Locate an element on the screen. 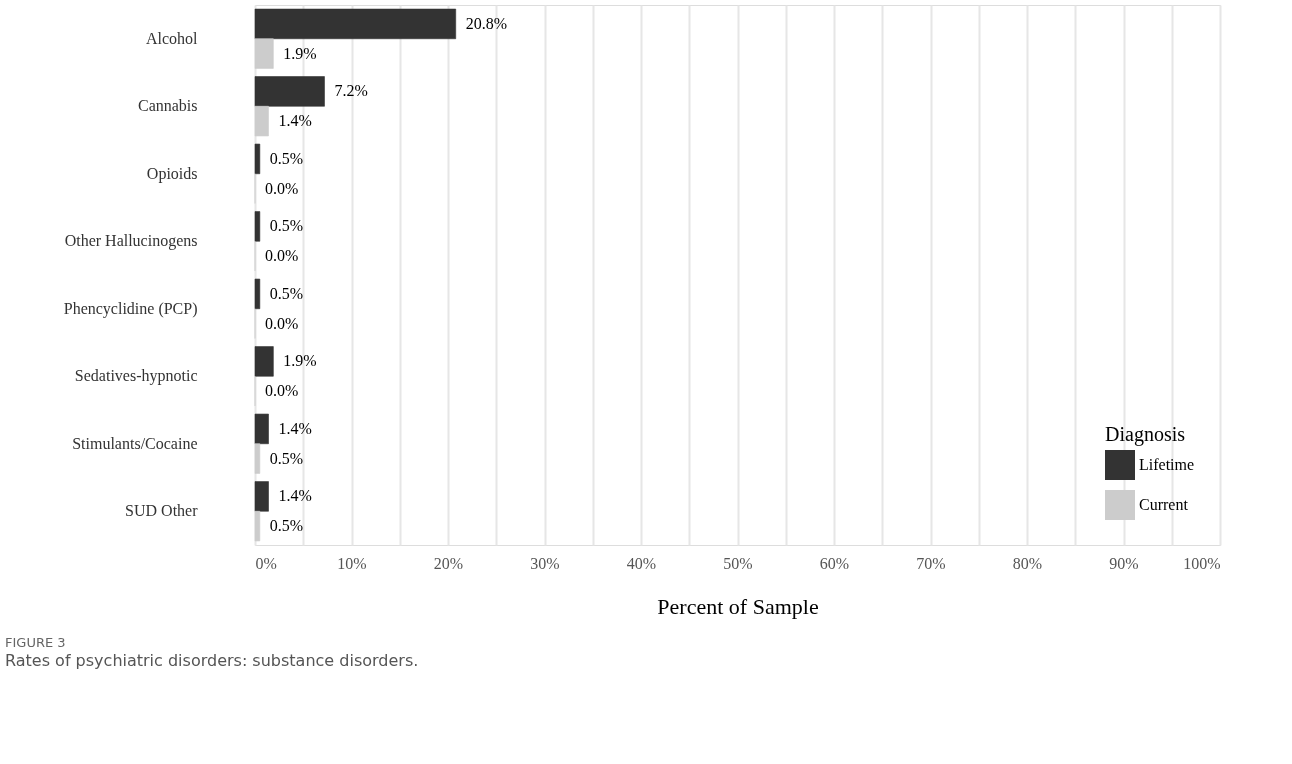  y-tick-label: Sedatives-hypnotic is located at coordinates (136, 376).